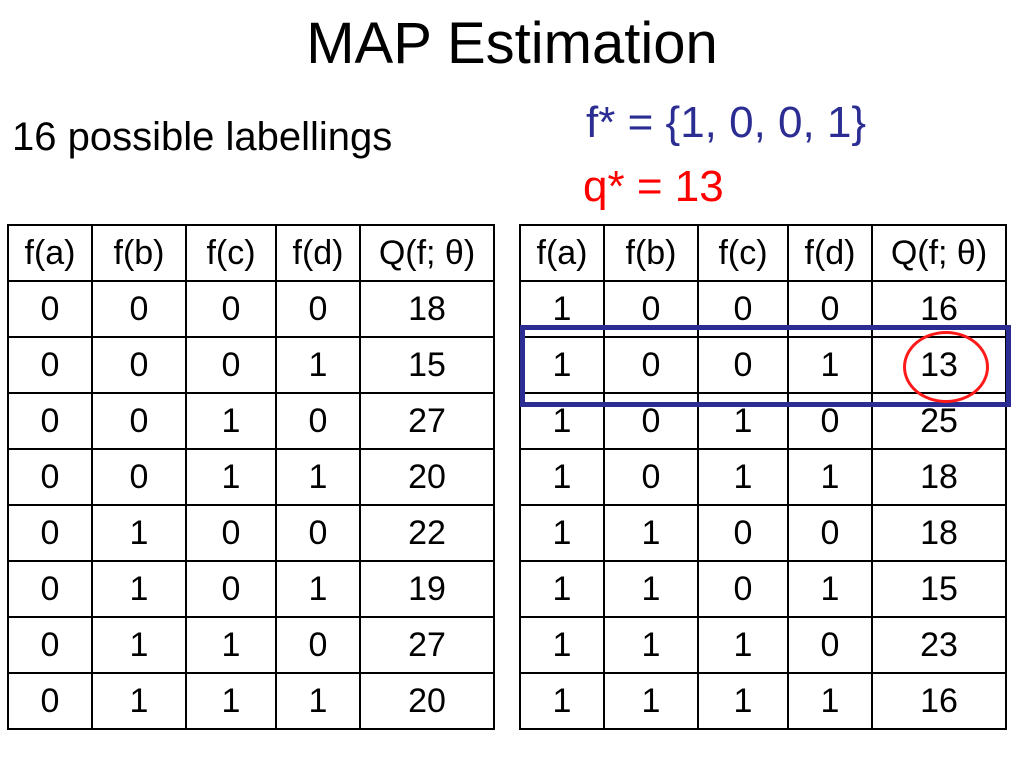  I want to click on table-row: 0 0 0 1 15, so click(251, 365).